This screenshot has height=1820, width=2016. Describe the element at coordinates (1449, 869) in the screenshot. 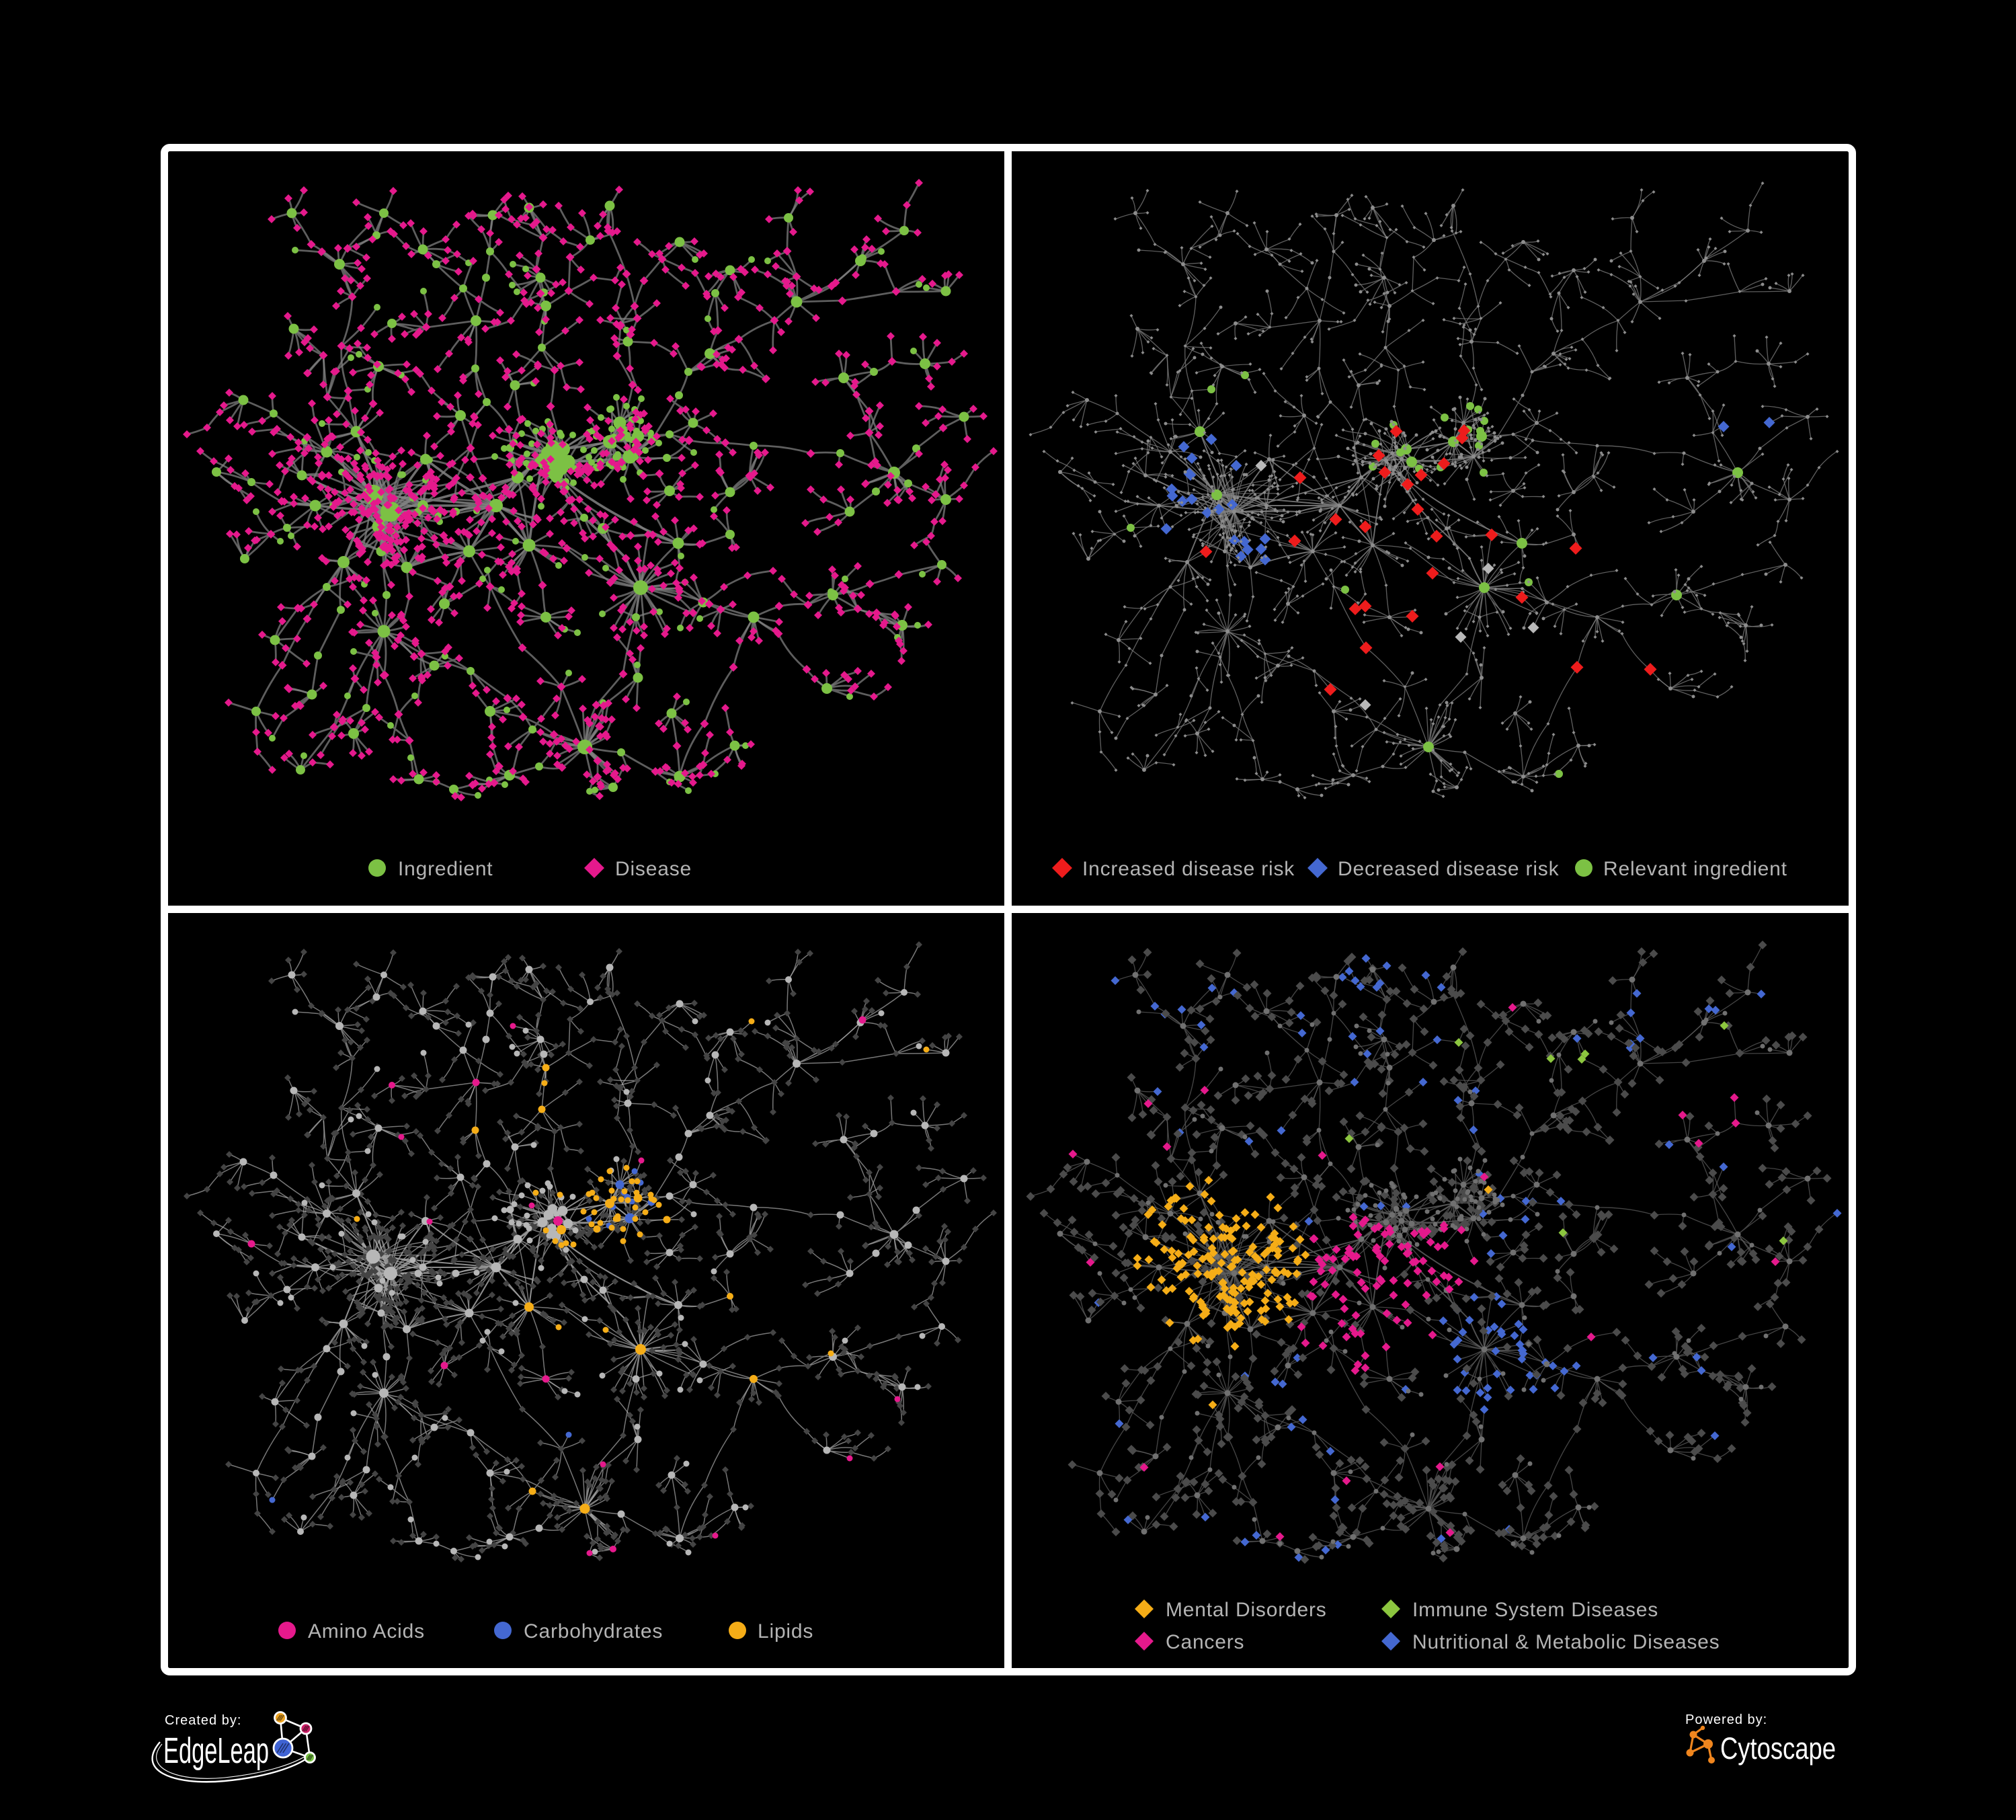

I see `svg-text: Decreased disease risk` at that location.